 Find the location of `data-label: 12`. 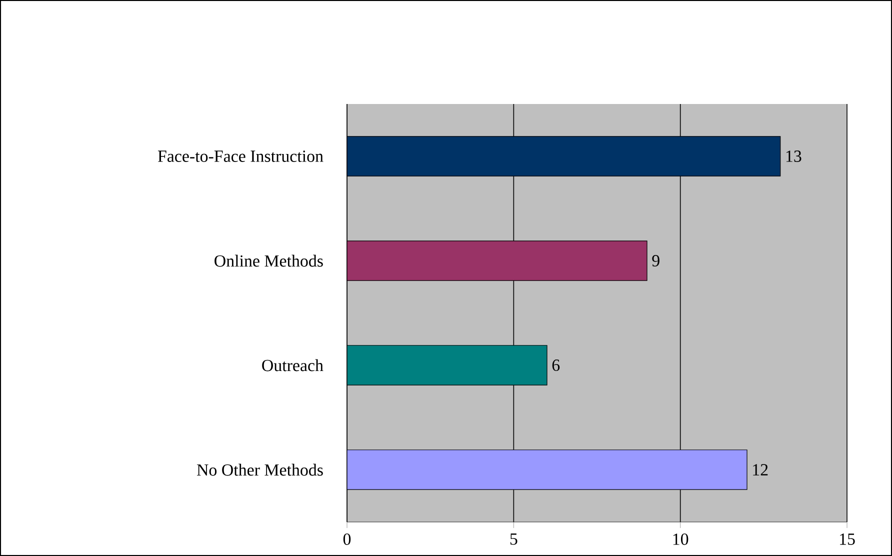

data-label: 12 is located at coordinates (760, 470).